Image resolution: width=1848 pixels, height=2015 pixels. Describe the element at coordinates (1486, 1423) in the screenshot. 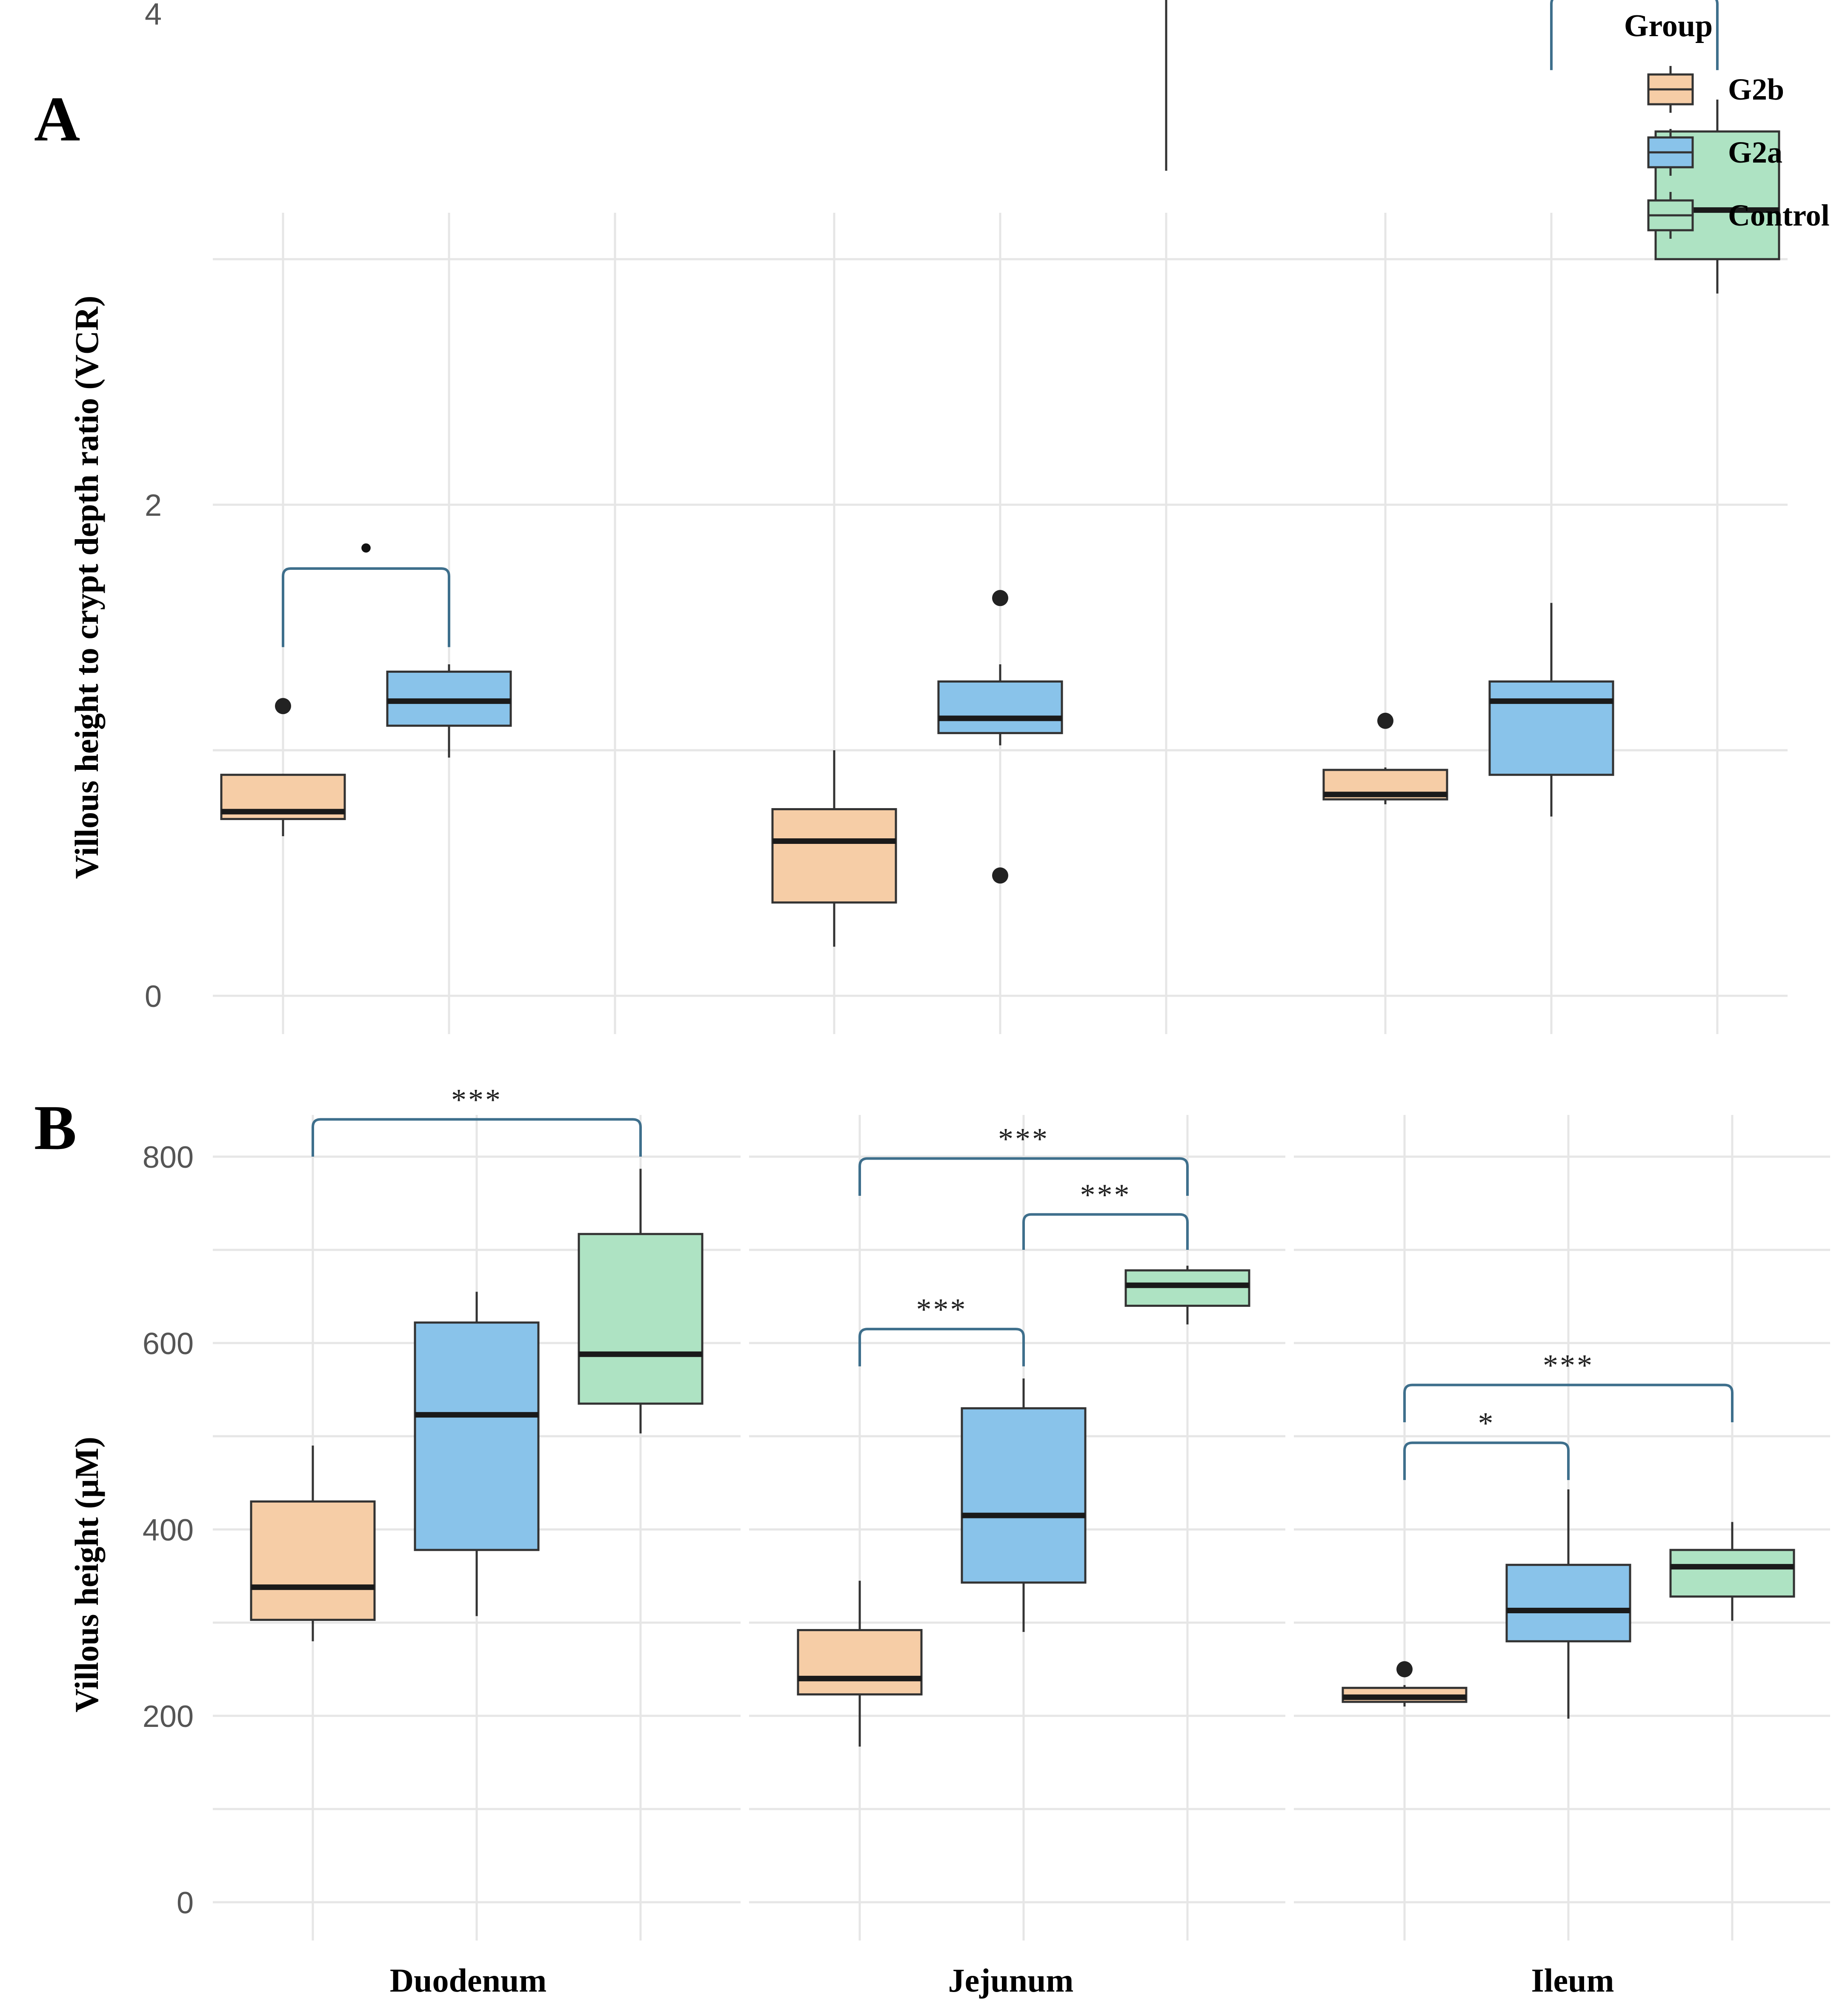

I see `significance-label: *` at that location.